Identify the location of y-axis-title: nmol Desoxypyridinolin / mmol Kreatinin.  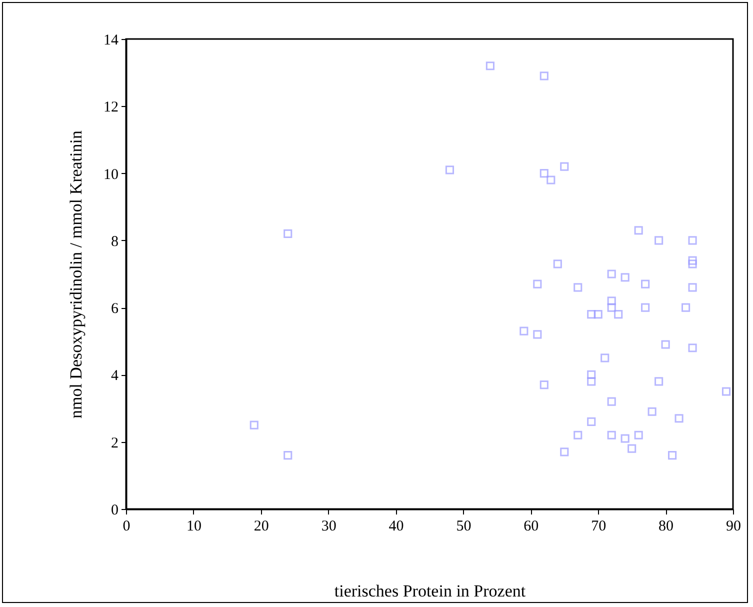
(76, 274).